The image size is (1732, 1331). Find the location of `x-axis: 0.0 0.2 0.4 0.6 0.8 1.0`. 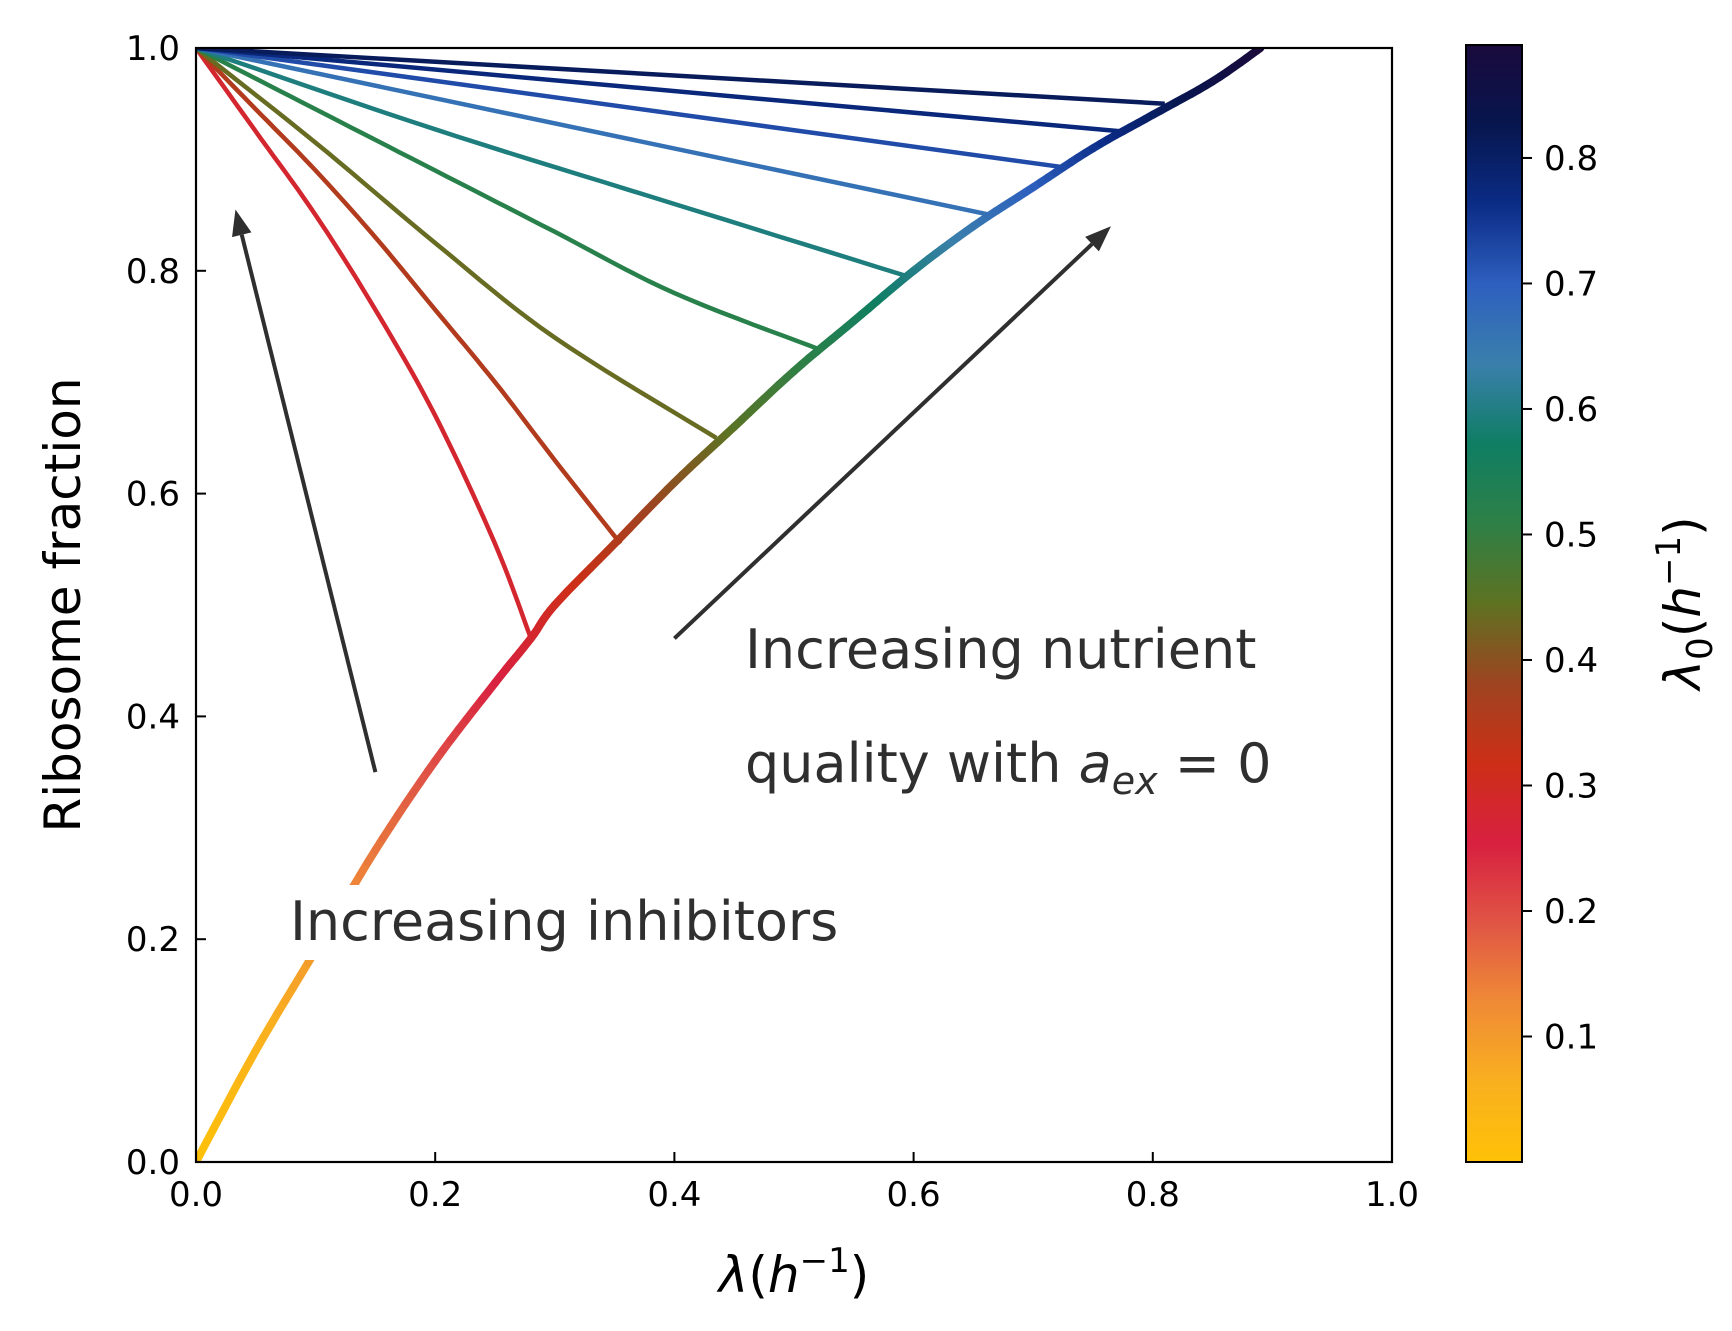

x-axis: 0.0 0.2 0.4 0.6 0.8 1.0 is located at coordinates (794, 1183).